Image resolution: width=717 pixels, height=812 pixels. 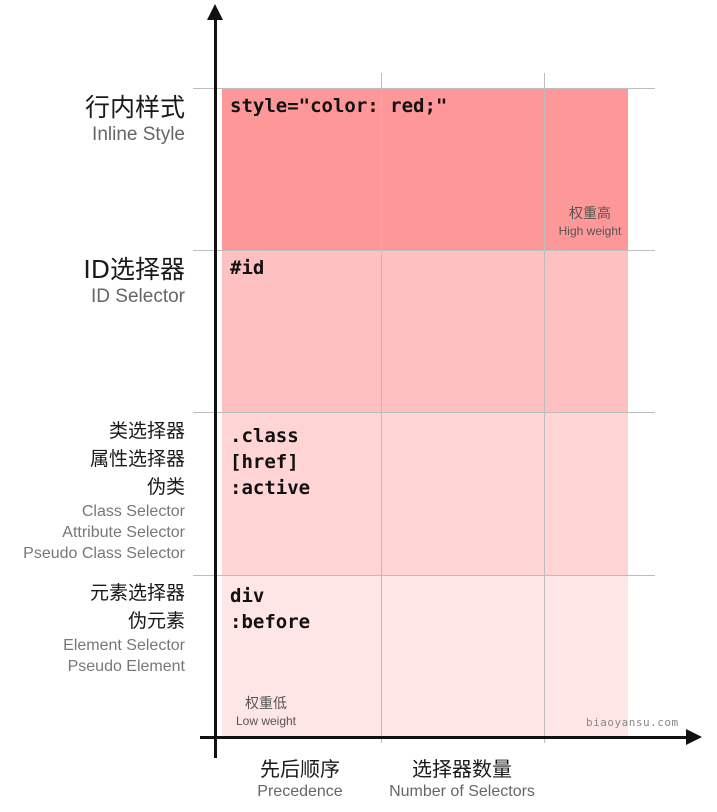 I want to click on code-example-class: .class [href] :active, so click(x=270, y=462).